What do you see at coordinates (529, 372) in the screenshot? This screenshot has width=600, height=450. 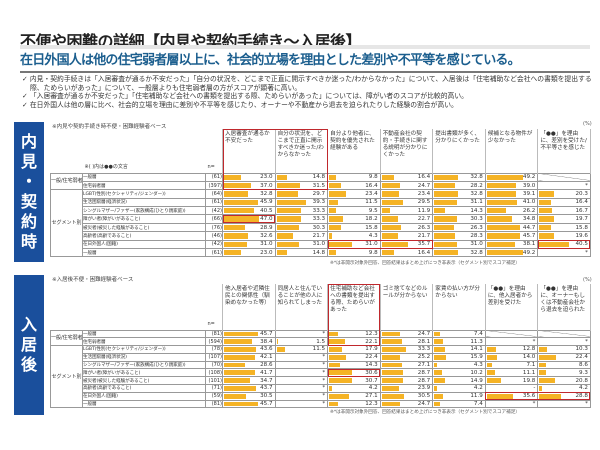 I see `value-number: 11.1` at bounding box center [529, 372].